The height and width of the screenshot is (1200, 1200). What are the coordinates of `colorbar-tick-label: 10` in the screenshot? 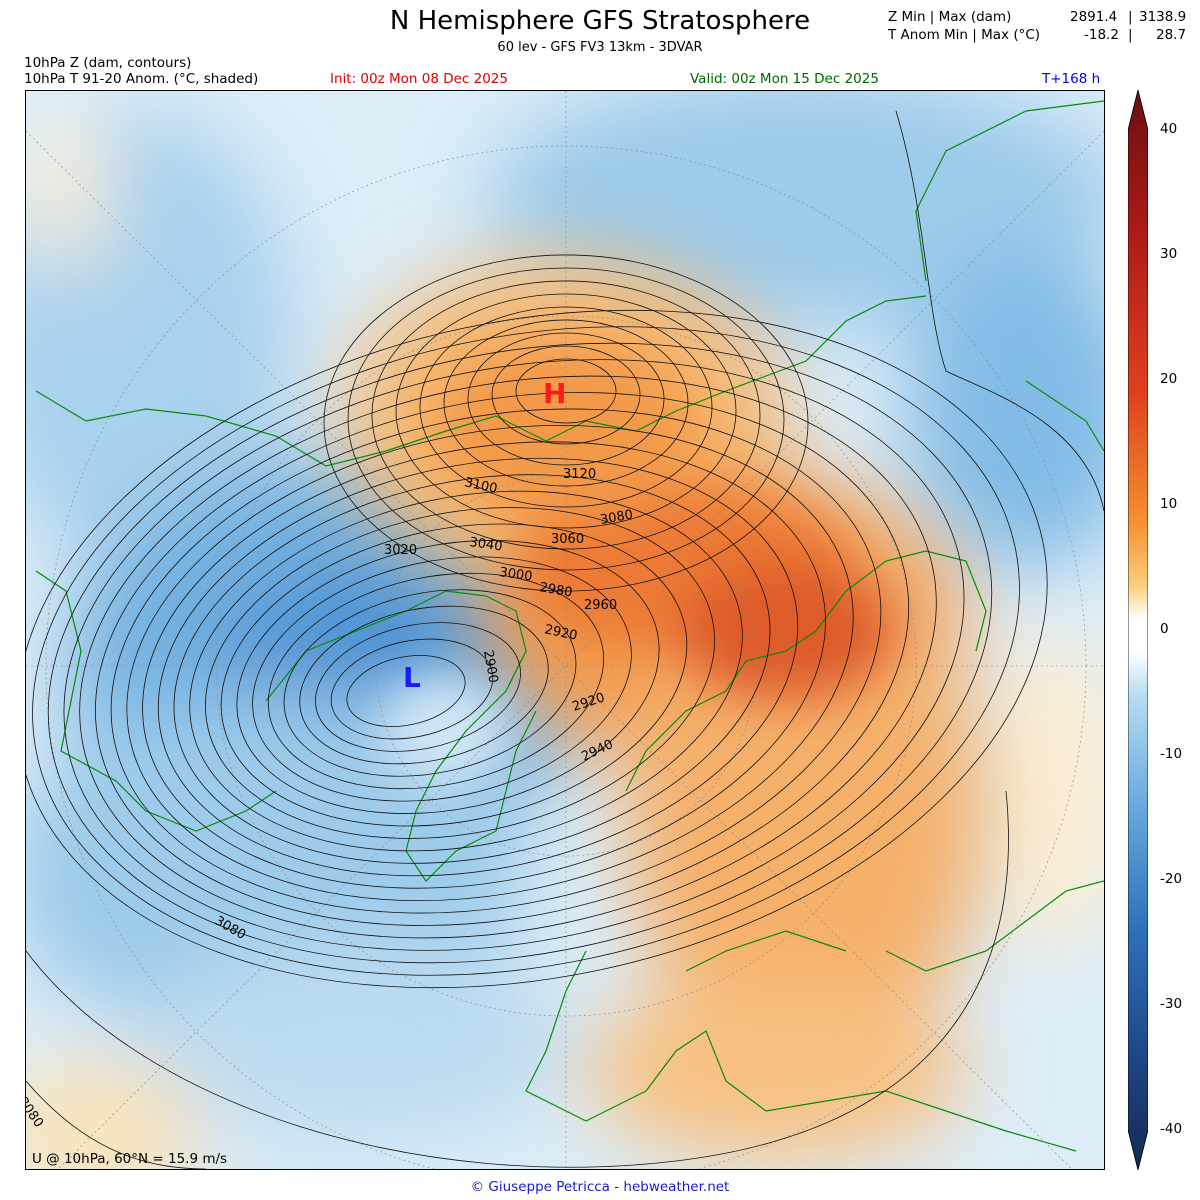 It's located at (1169, 504).